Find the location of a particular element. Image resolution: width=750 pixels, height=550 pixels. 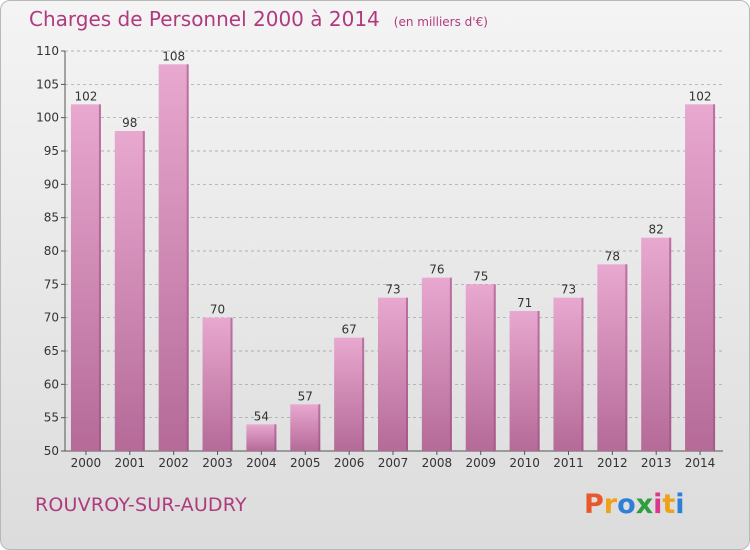

x-tick-label: 2004 is located at coordinates (261, 463).